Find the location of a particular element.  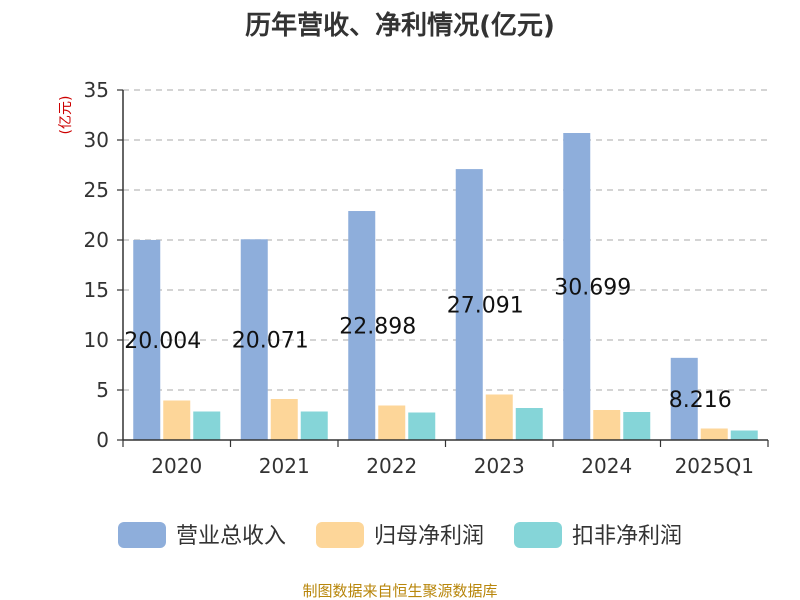

x-tick-label-2020: 2020 is located at coordinates (176, 466).